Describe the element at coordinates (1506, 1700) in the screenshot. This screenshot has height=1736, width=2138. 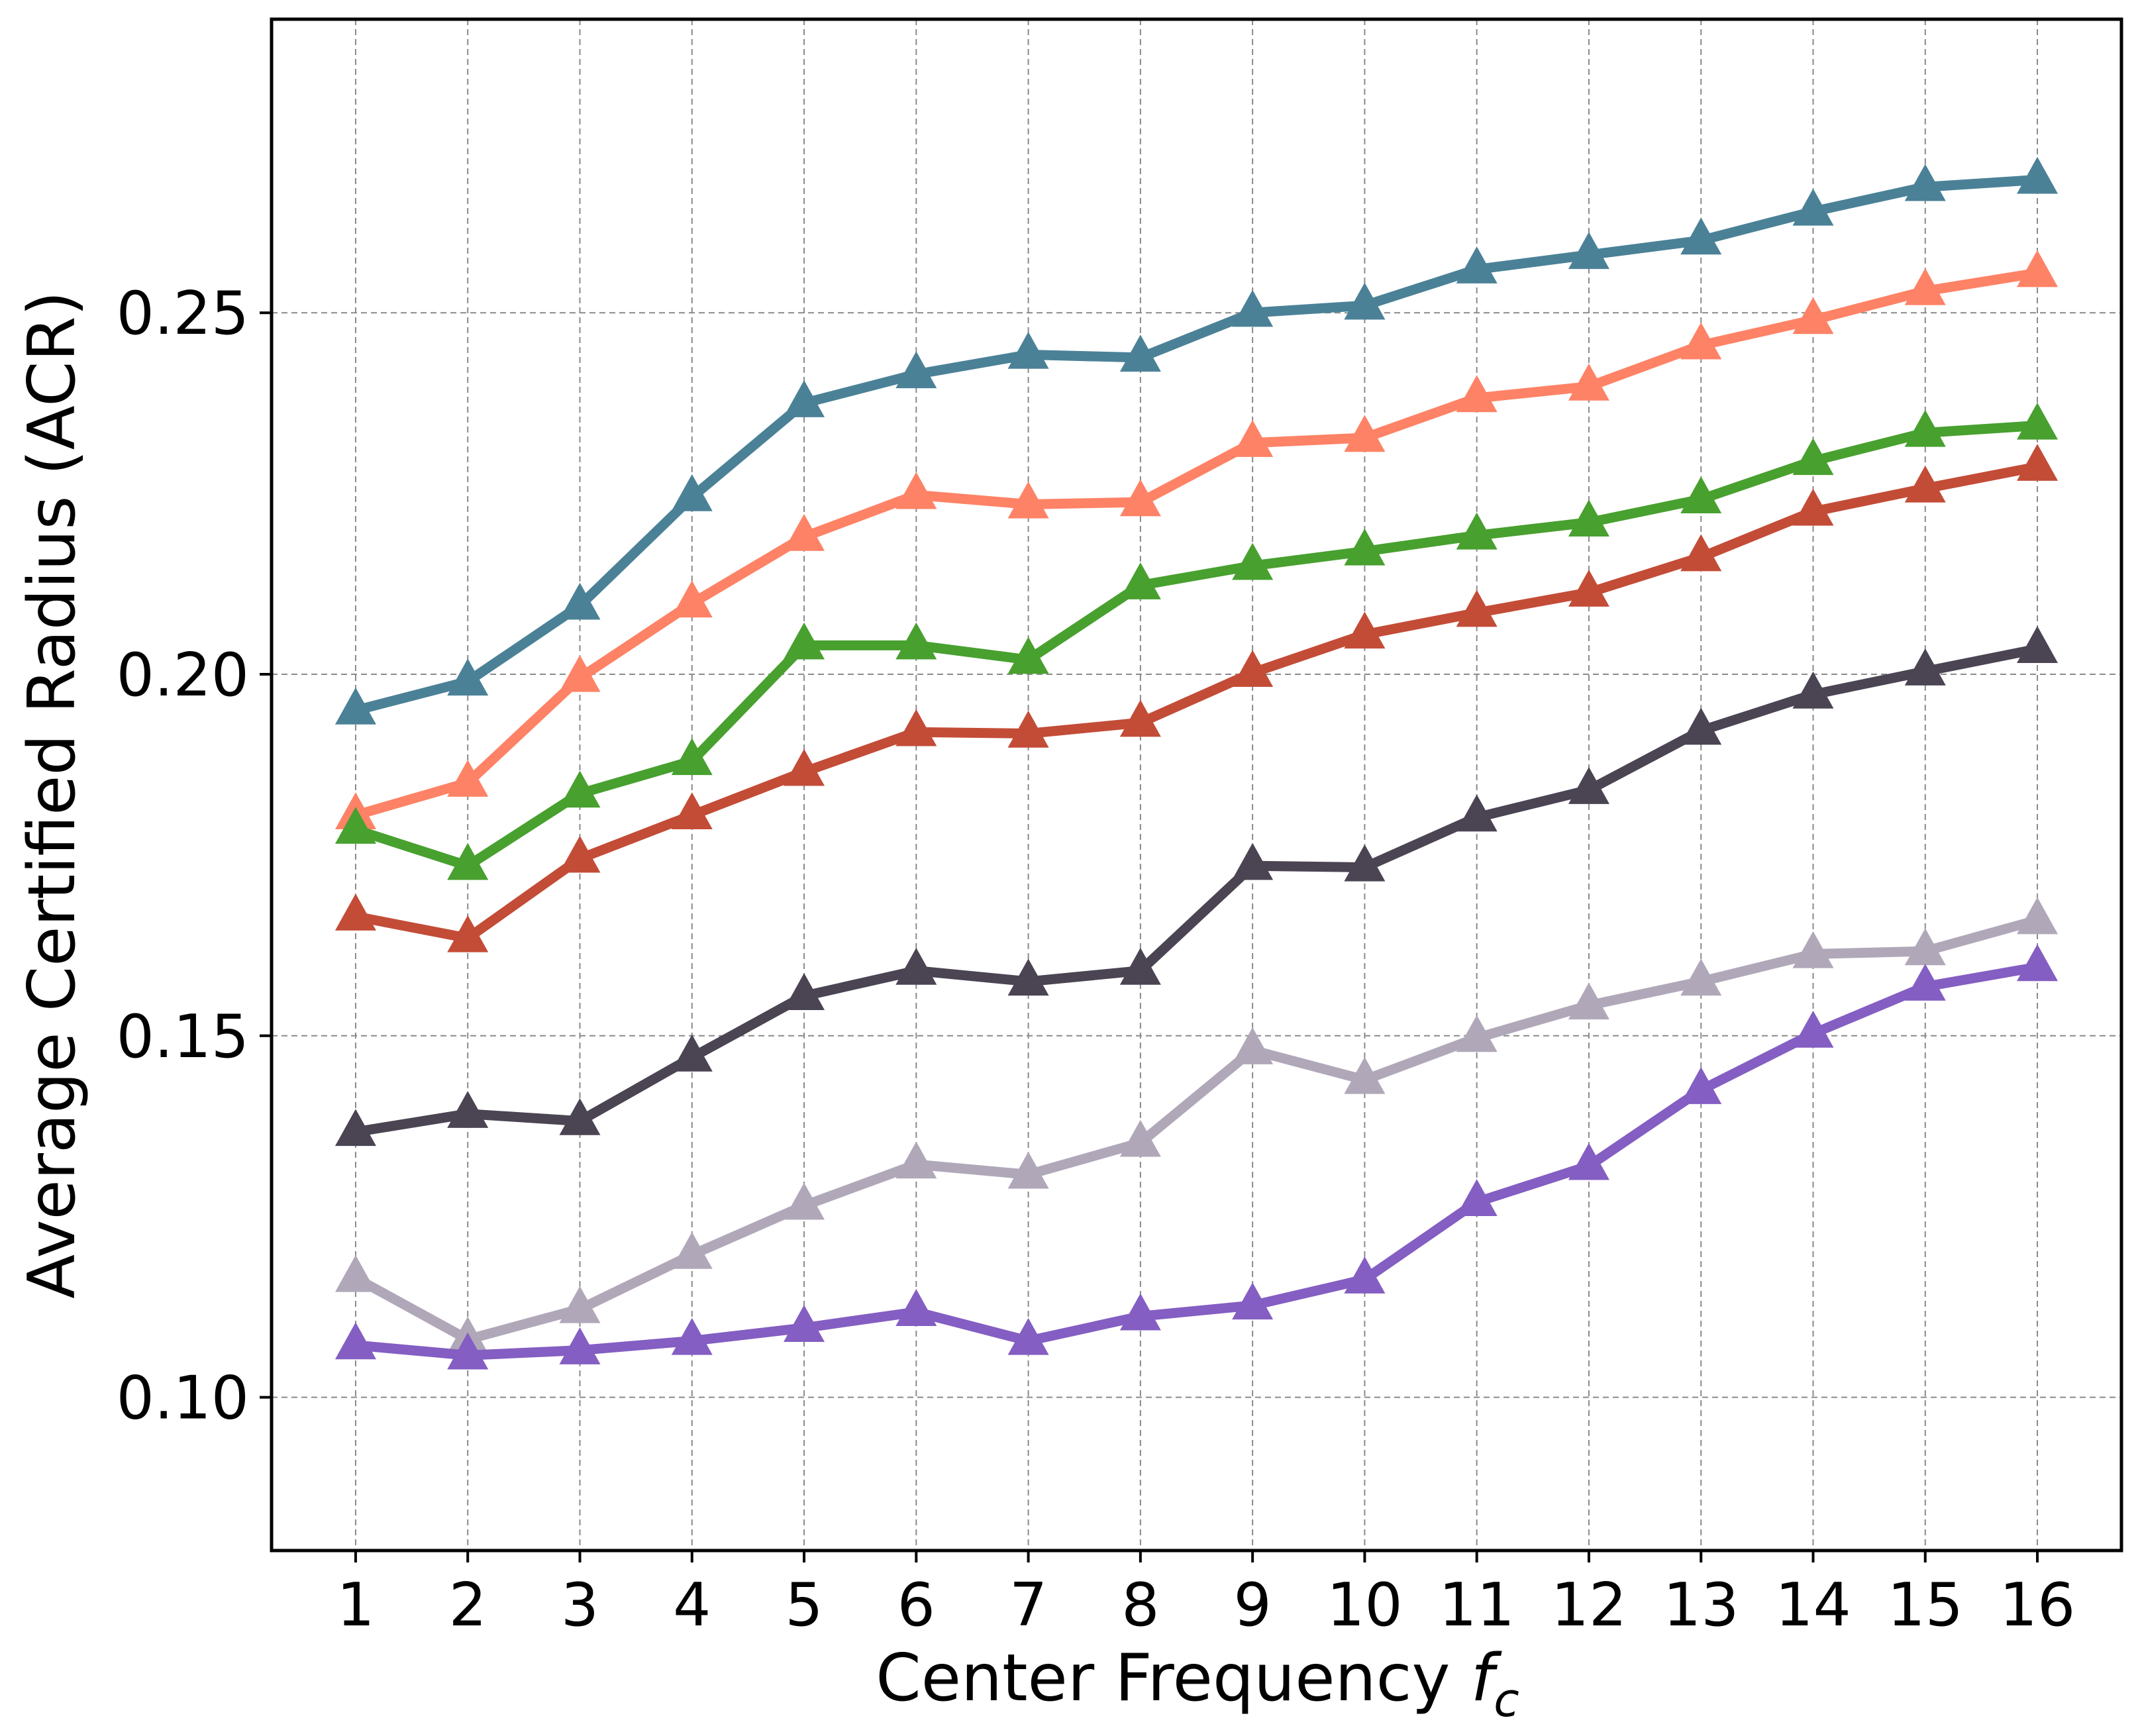
I see `x-axis-title-subscript: c` at that location.